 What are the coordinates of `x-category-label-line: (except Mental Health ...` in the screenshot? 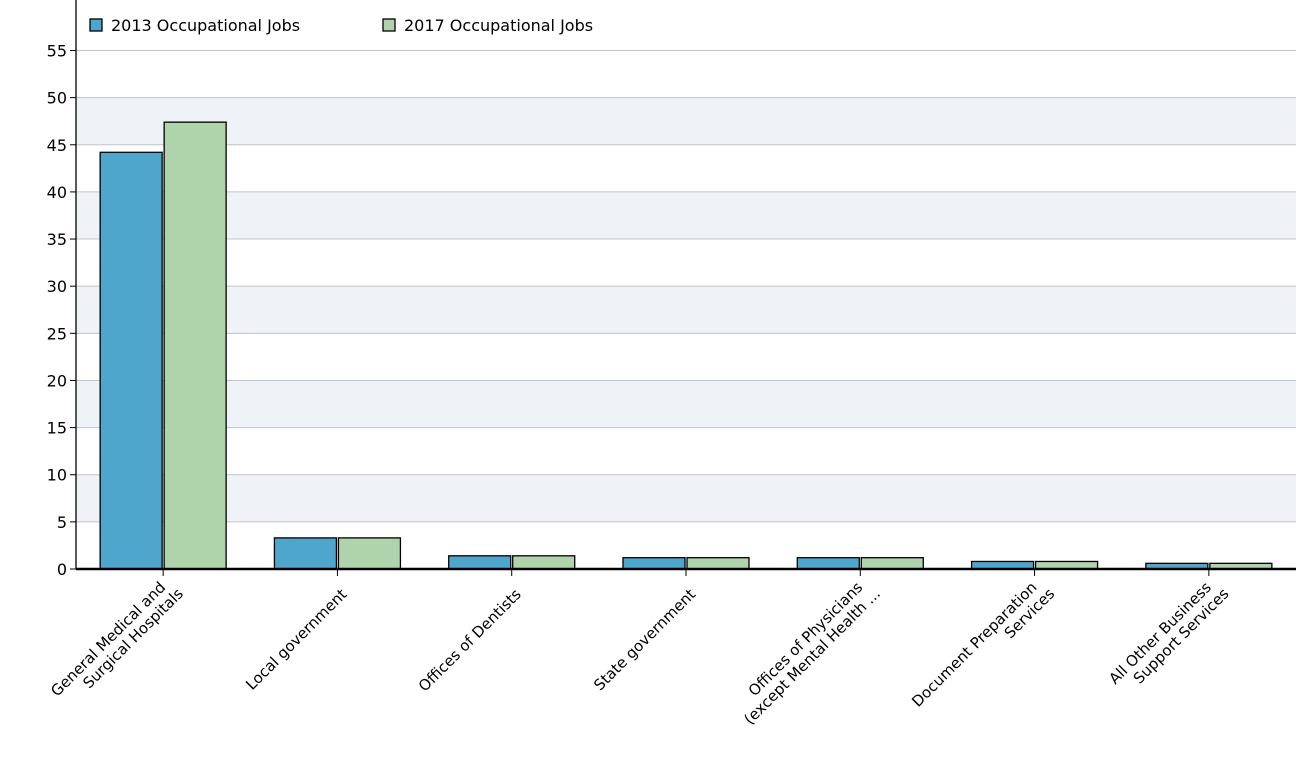 It's located at (812, 657).